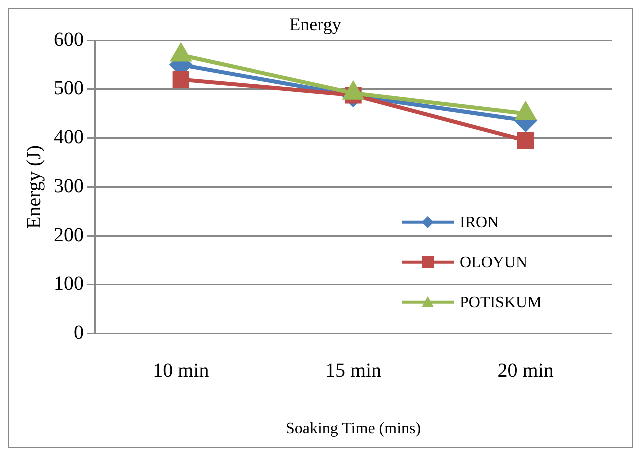 This screenshot has height=456, width=641. I want to click on y-tick-label: 400, so click(69, 137).